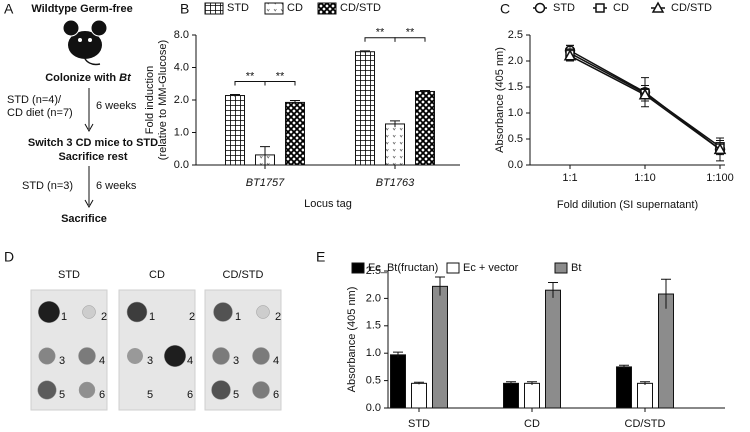  Describe the element at coordinates (82, 78) in the screenshot. I see `schematic-step-text: Colonize with` at that location.